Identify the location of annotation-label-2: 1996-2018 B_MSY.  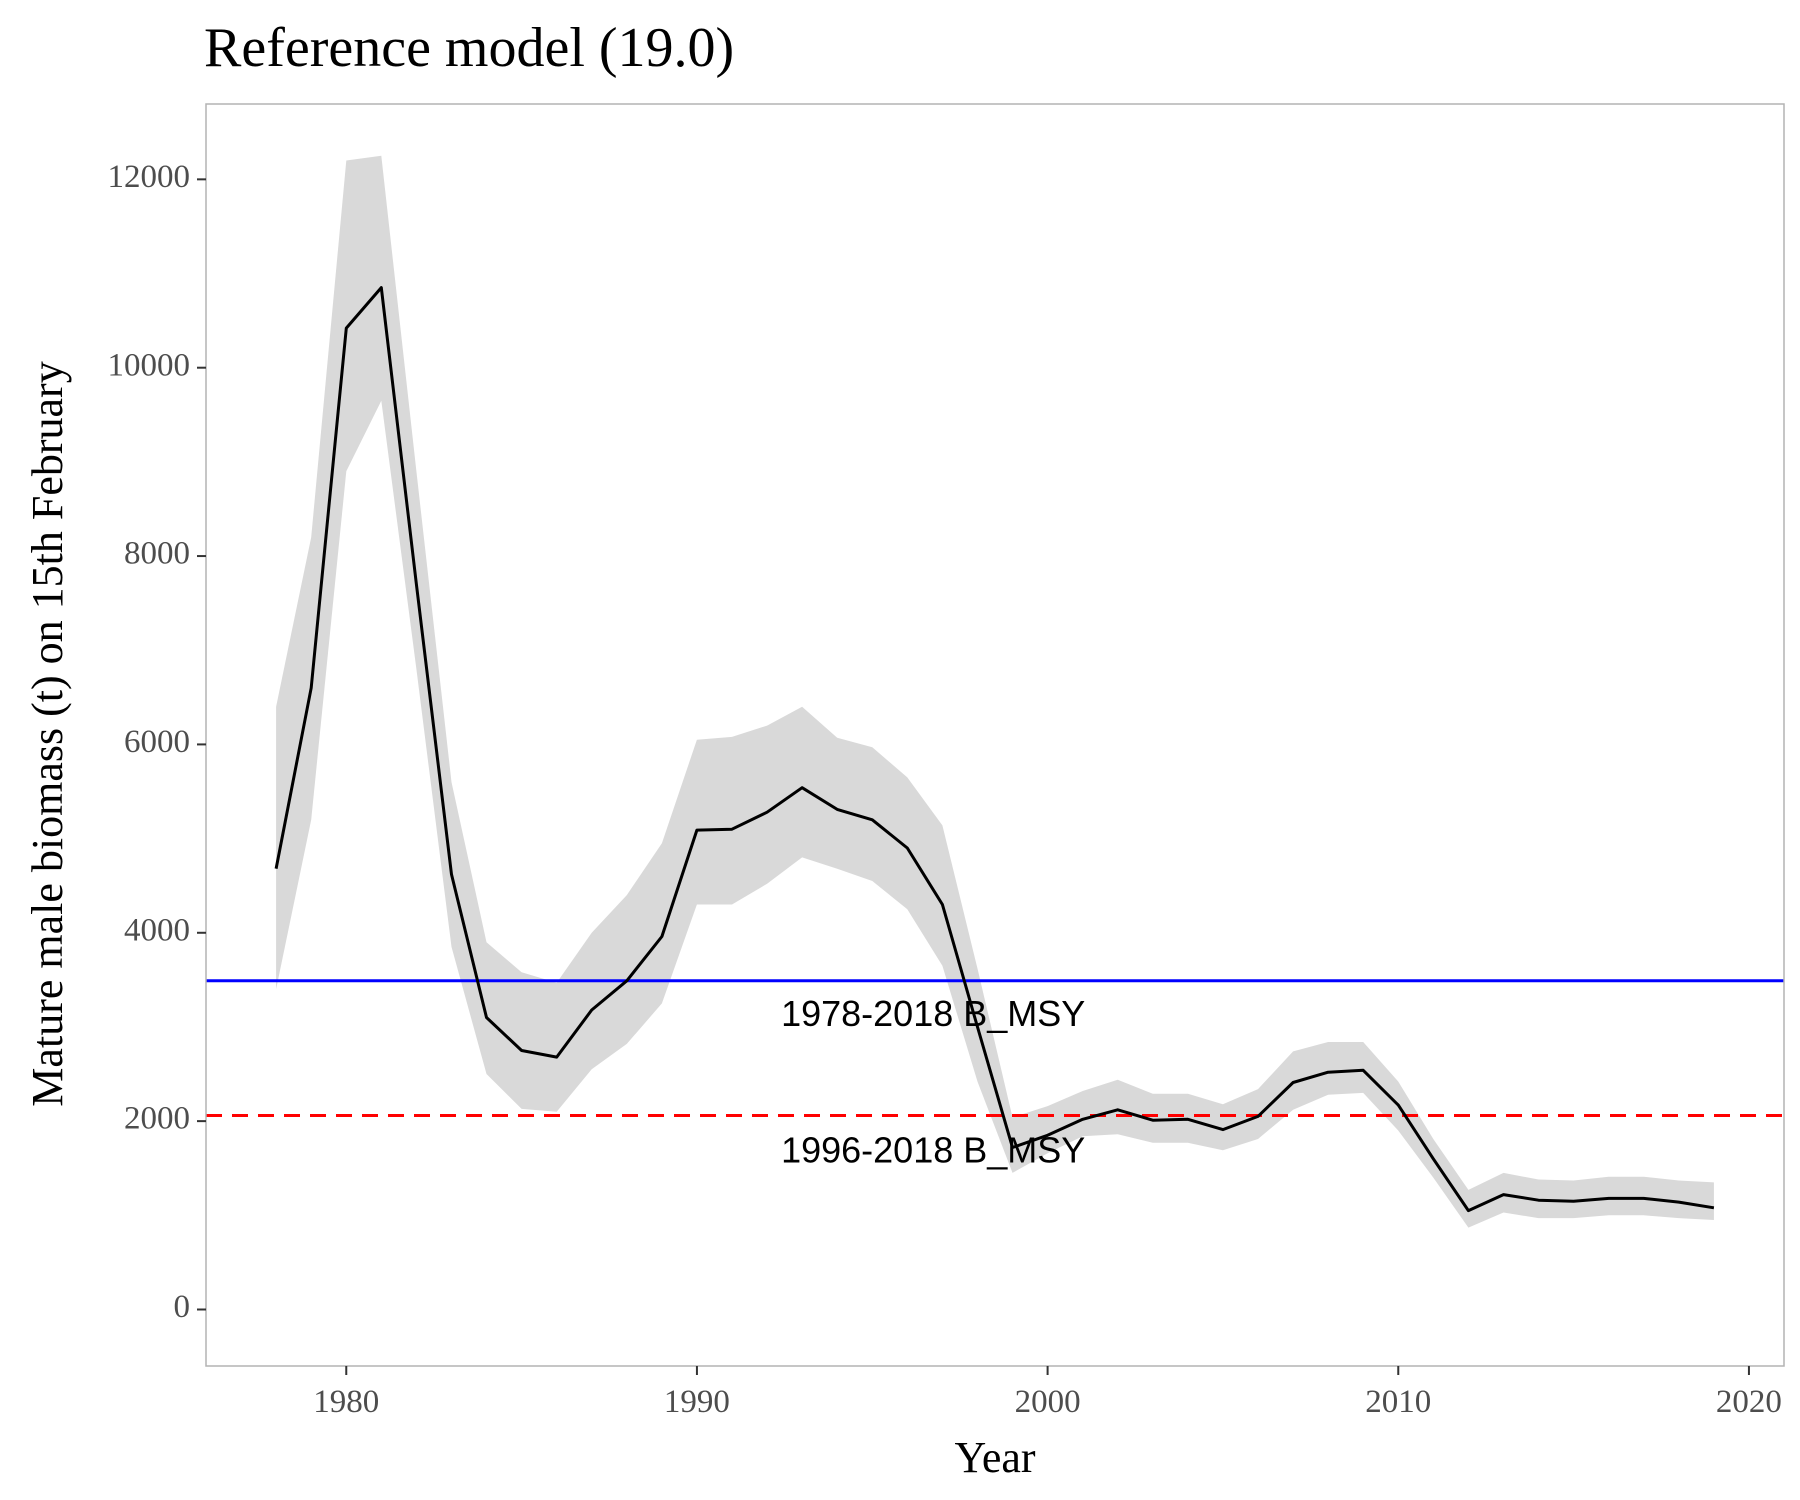
(933, 1150).